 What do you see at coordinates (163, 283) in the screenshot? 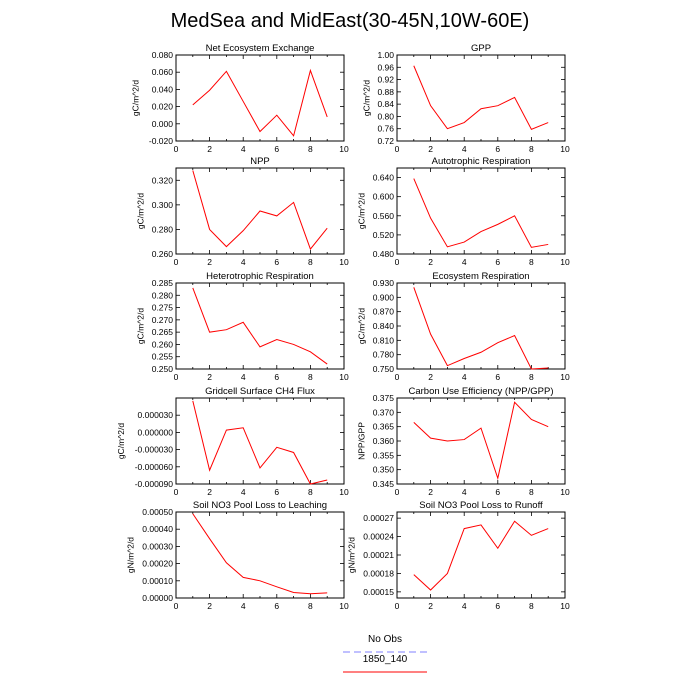
I see `y-tick-label: 0.285` at bounding box center [163, 283].